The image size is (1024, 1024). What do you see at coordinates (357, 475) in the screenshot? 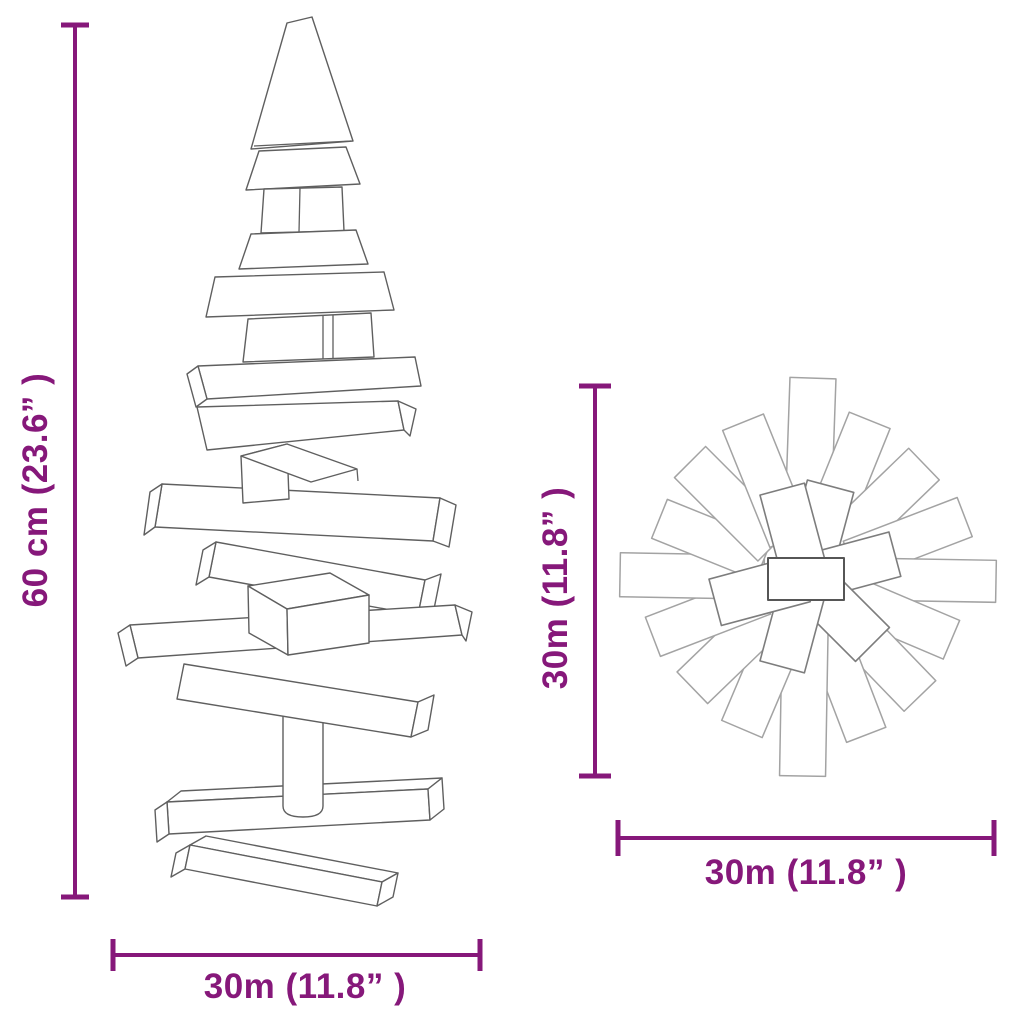
I see `tree-block-edge` at bounding box center [357, 475].